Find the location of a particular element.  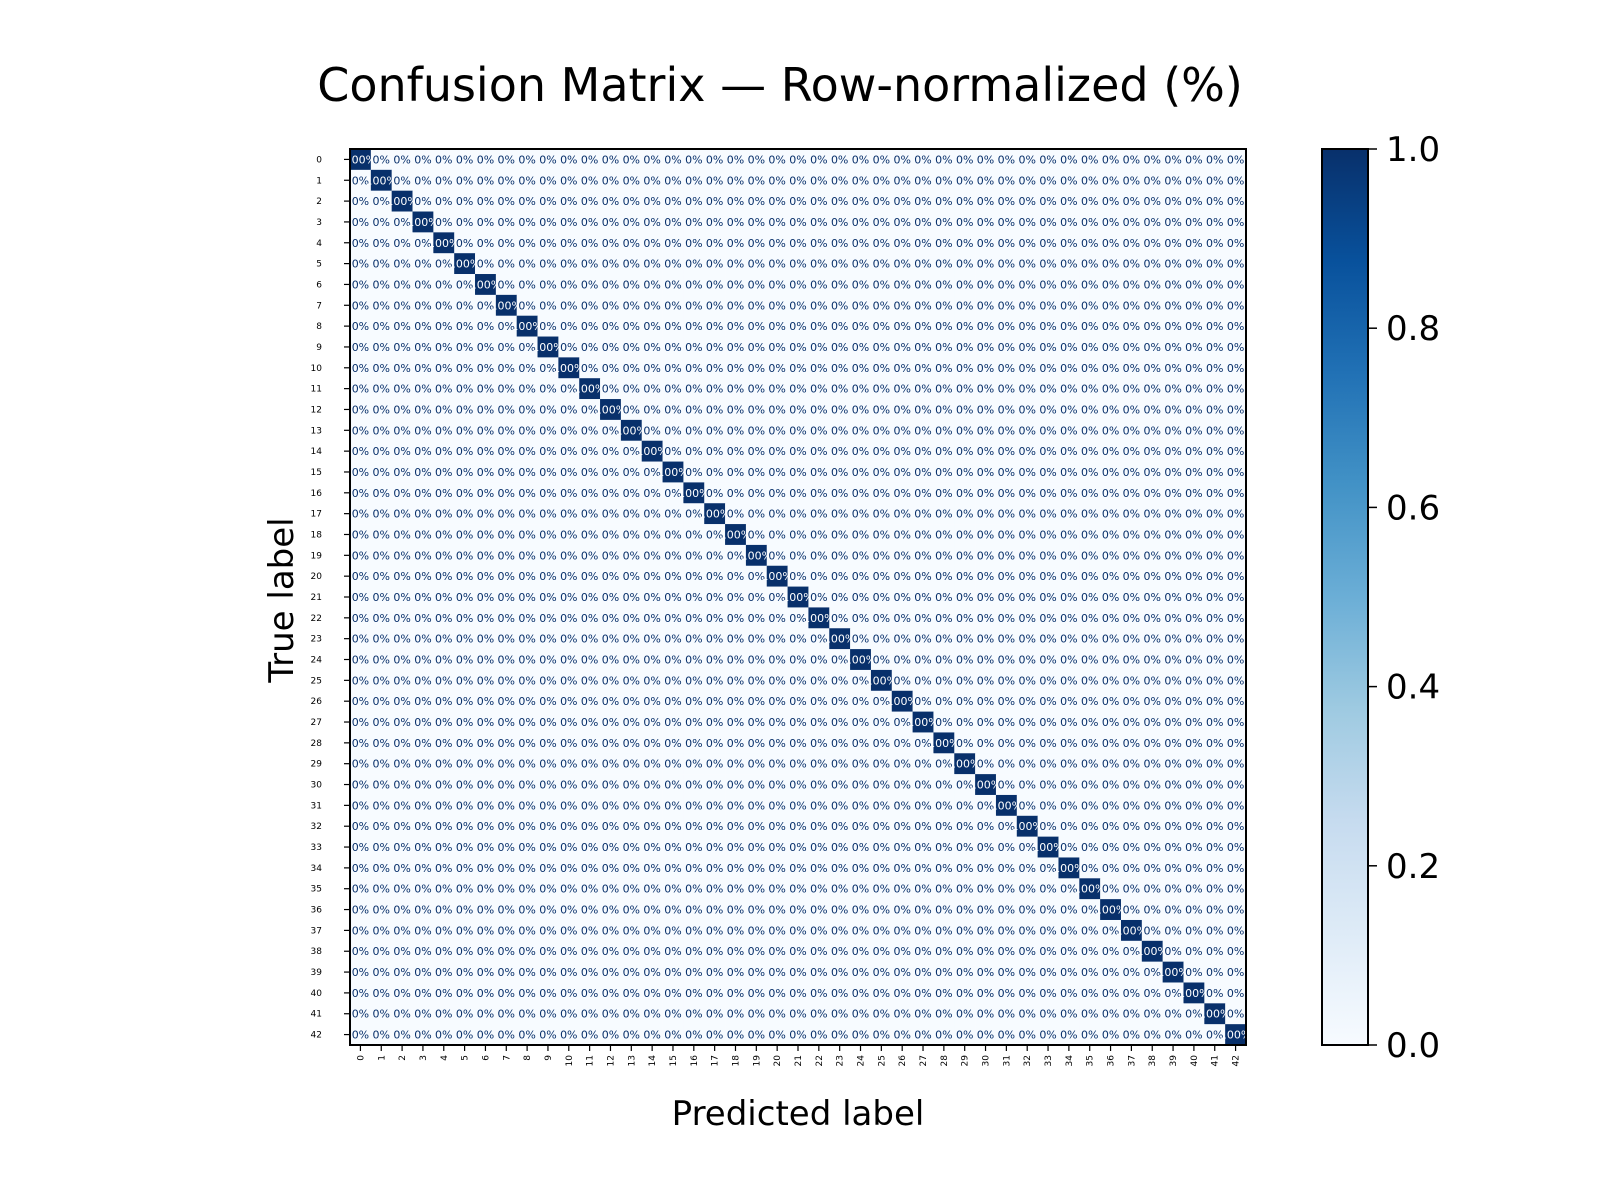

x-tick-label: 11 is located at coordinates (591, 1060).